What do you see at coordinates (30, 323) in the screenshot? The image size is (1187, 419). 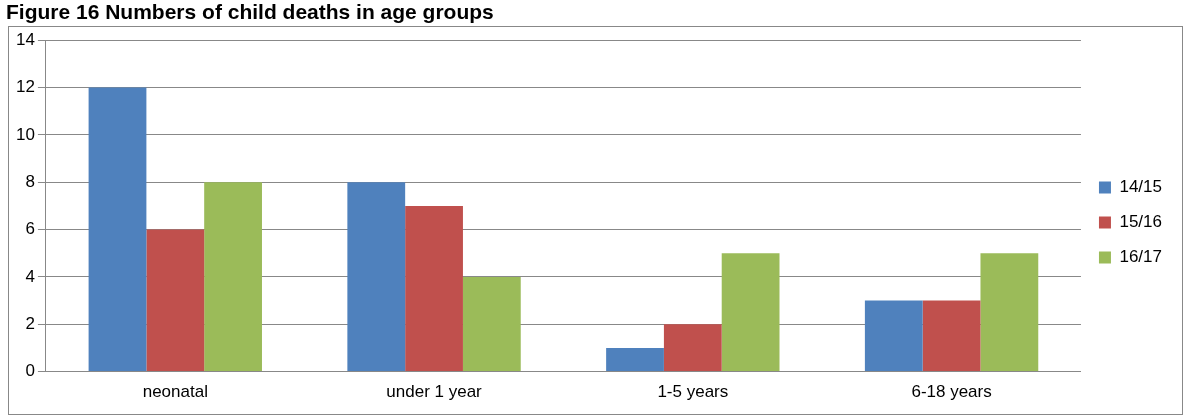 I see `y-tick-label: 2` at bounding box center [30, 323].